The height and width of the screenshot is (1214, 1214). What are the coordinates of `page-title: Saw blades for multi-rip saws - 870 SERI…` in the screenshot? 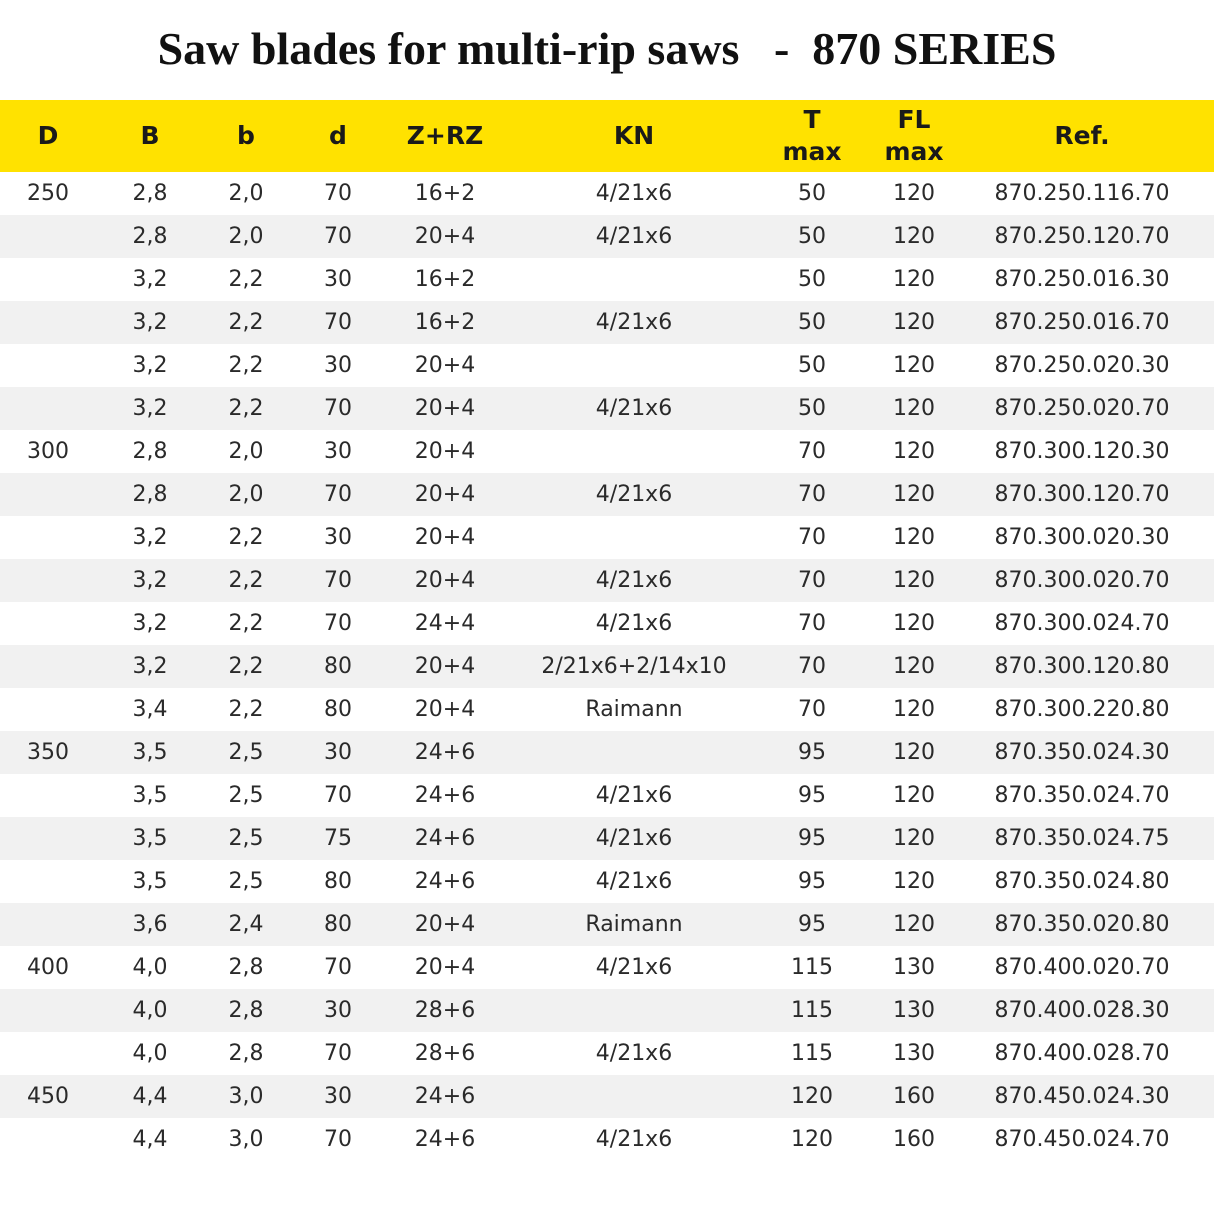 It's located at (607, 48).